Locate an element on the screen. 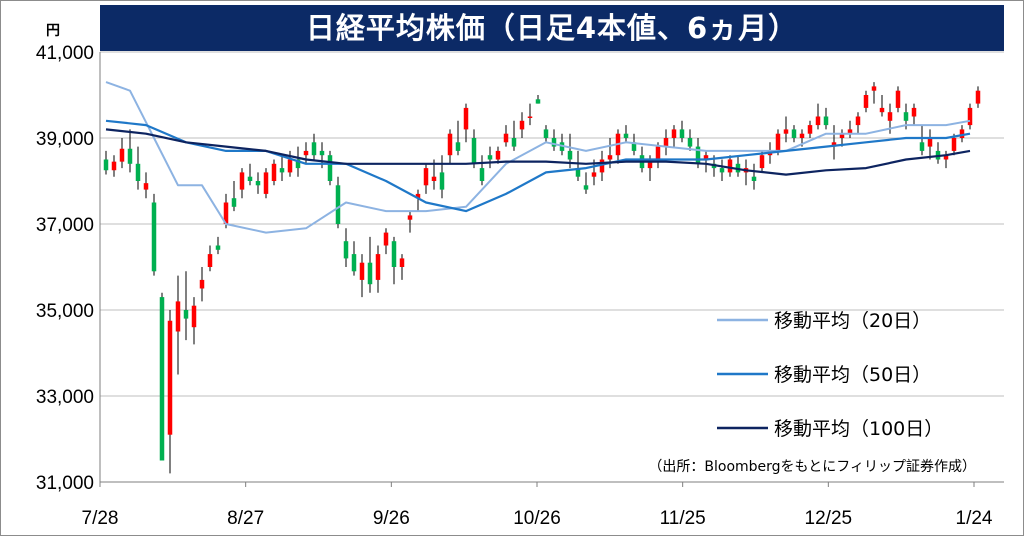 The image size is (1024, 536). x-tick-label: 8/27 is located at coordinates (245, 518).